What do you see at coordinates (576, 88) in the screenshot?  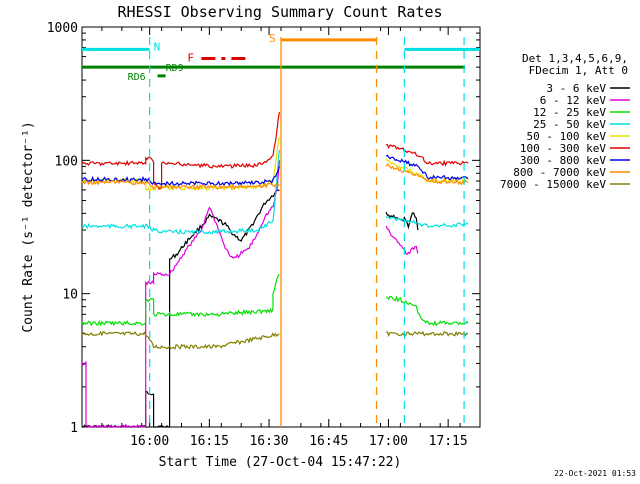 I see `legend-entry-label: 3 - 6 keV` at bounding box center [576, 88].